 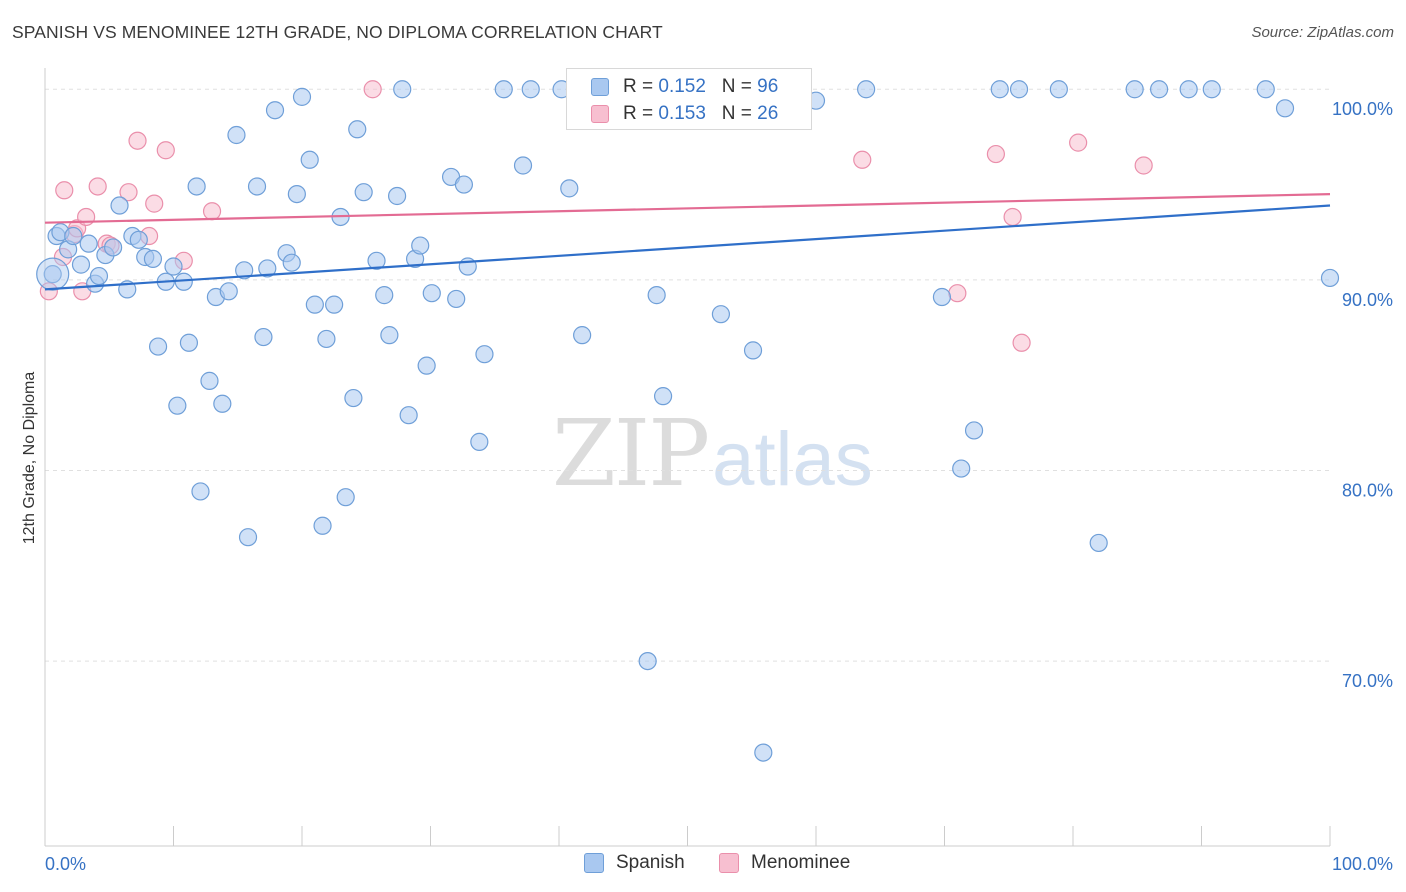 I want to click on spanish-legend-swatch, so click(x=594, y=863).